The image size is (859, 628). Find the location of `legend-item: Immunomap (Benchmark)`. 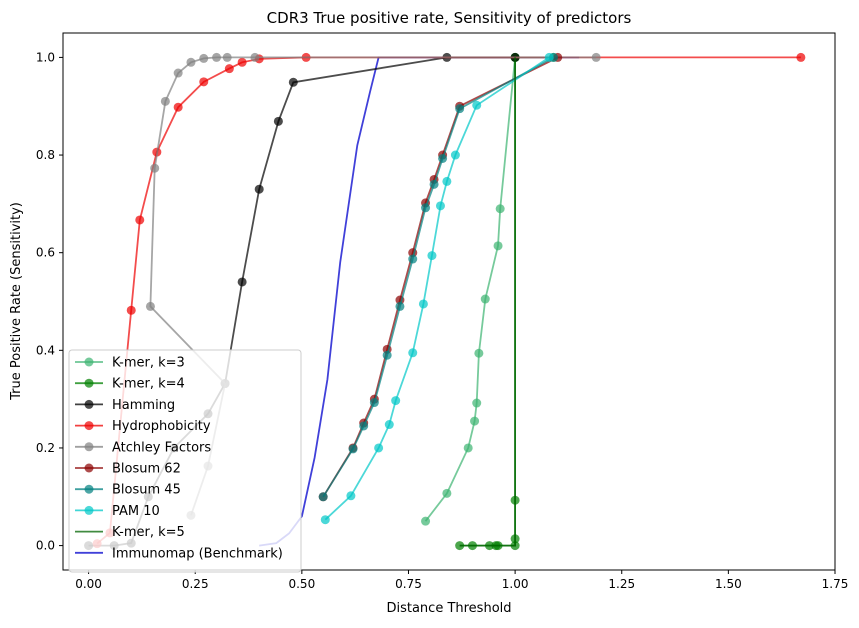

legend-item: Immunomap (Benchmark) is located at coordinates (179, 553).